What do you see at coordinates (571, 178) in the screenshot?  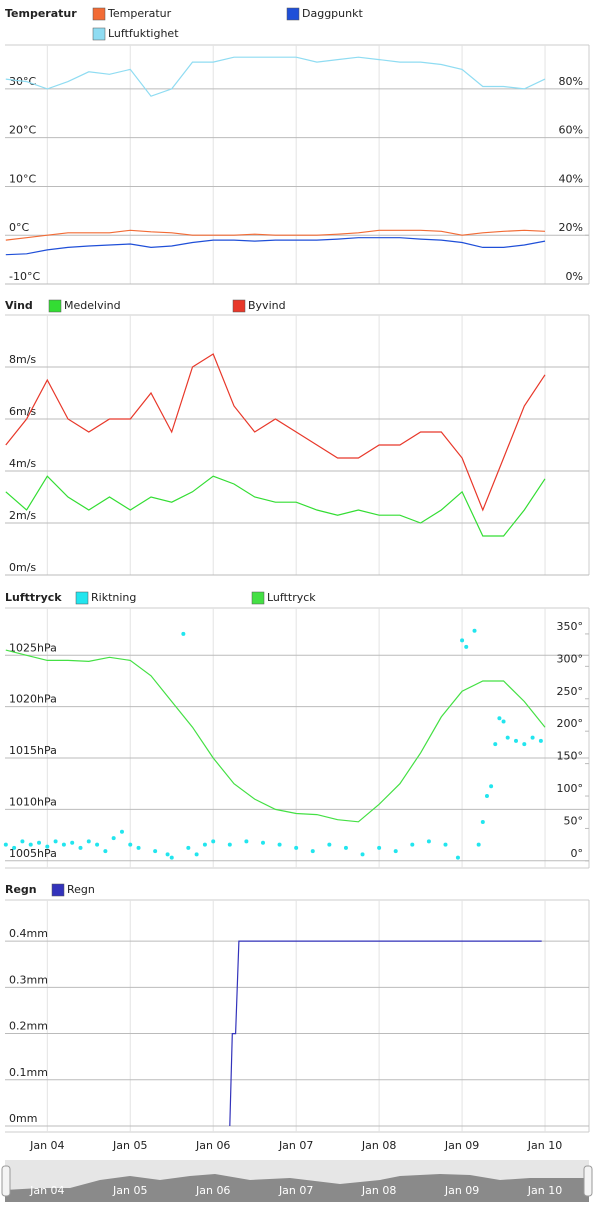 I see `y2-tick-label: 40%` at bounding box center [571, 178].